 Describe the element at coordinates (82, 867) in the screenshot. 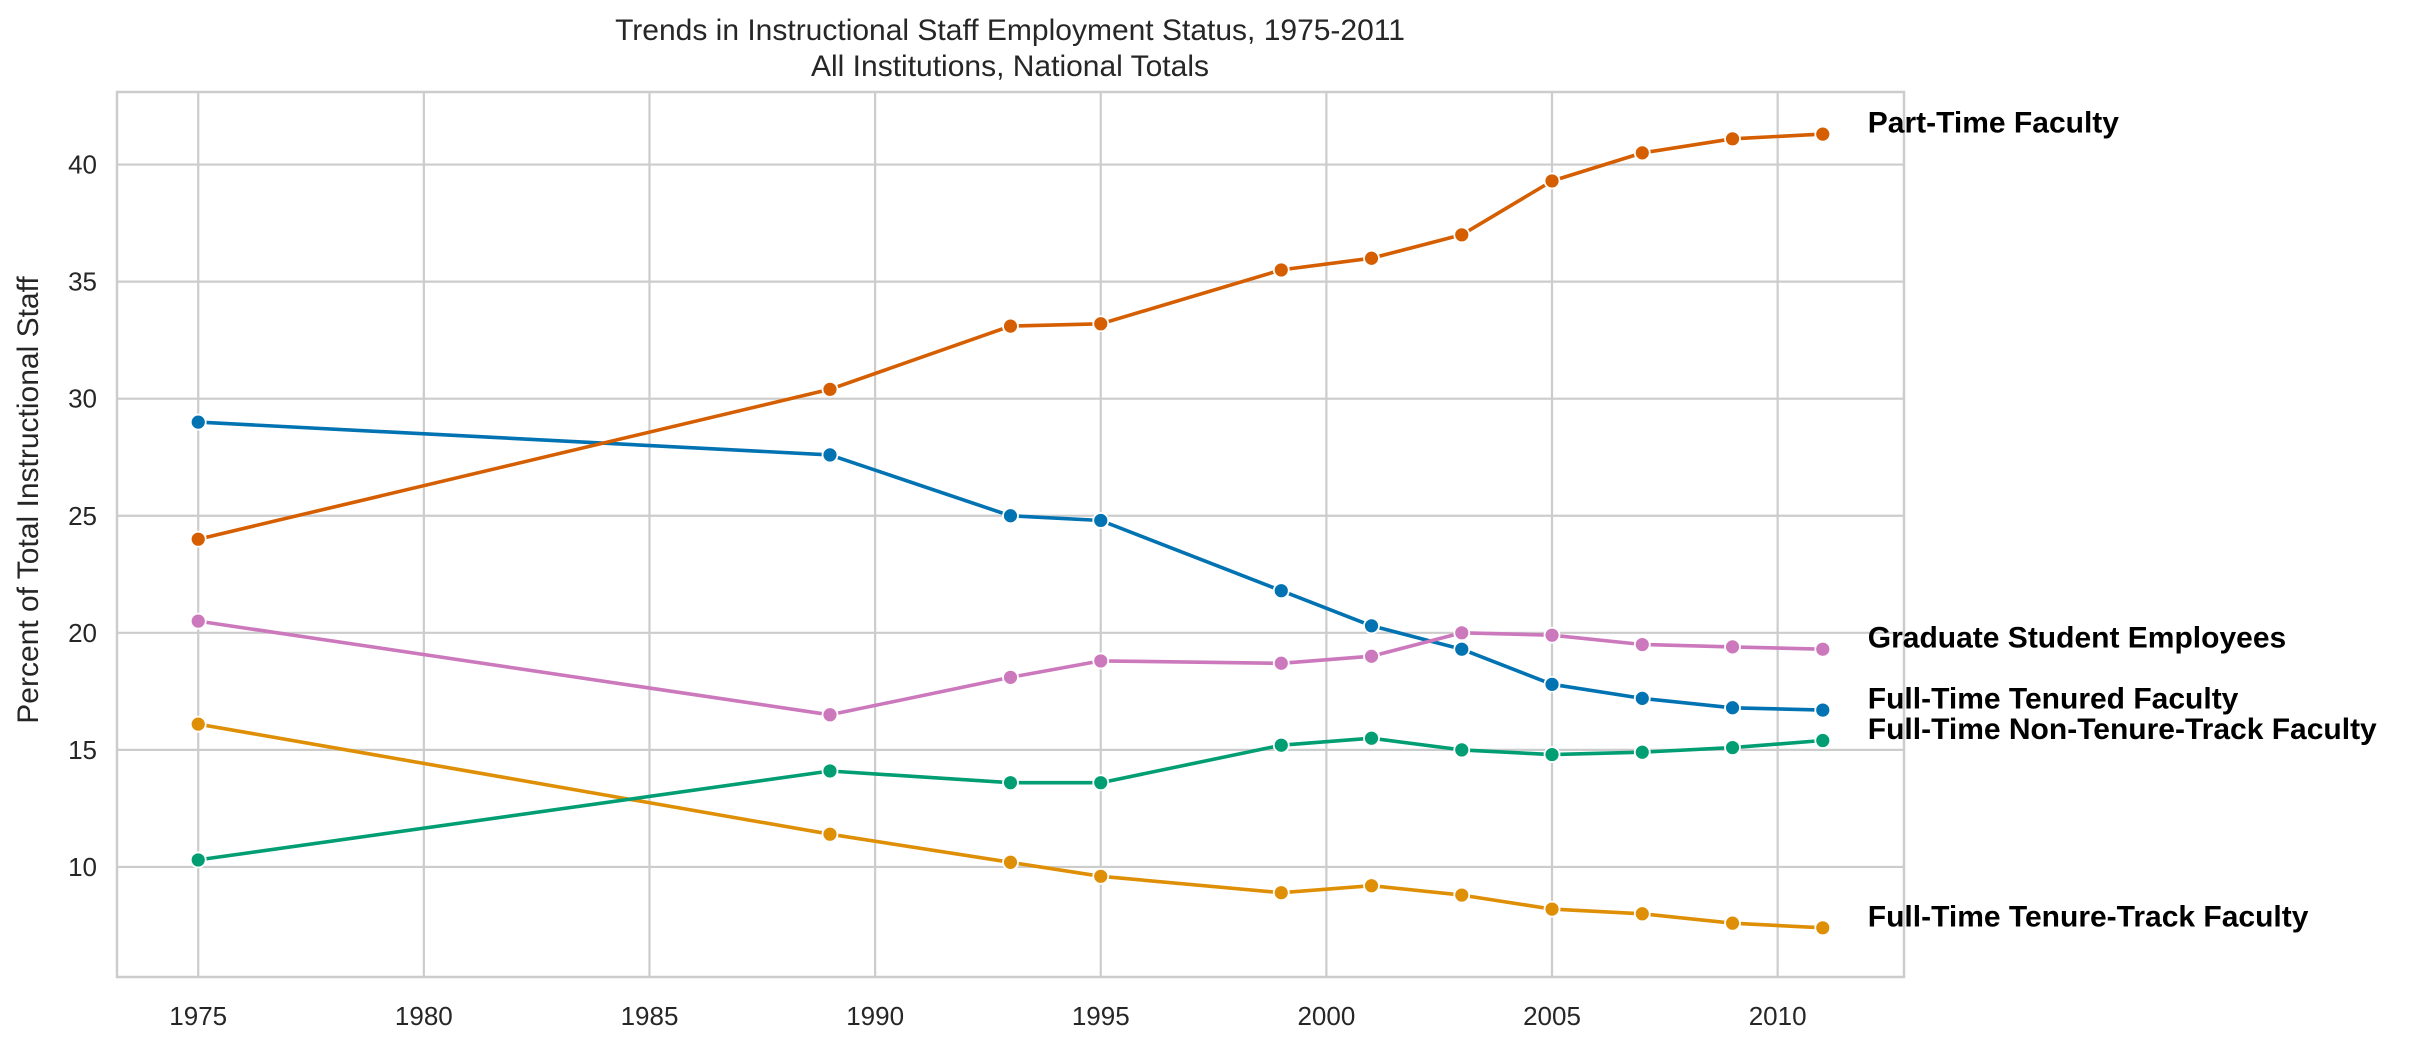

I see `y-tick-label: 10` at that location.